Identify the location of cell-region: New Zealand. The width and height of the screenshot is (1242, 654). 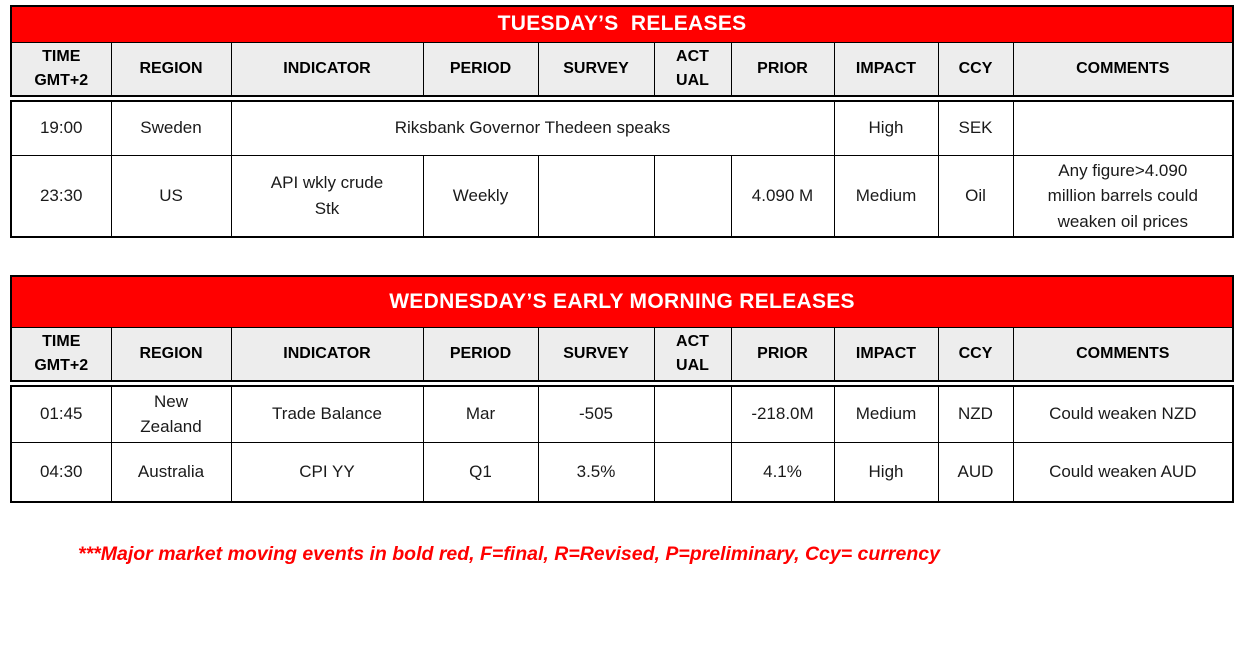
(171, 412).